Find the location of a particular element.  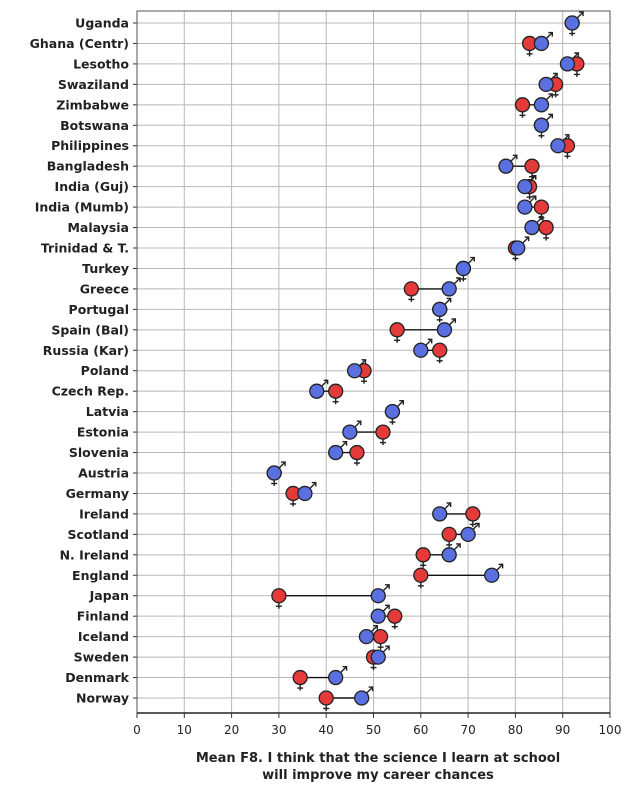

category-label: Greece is located at coordinates (104, 288).